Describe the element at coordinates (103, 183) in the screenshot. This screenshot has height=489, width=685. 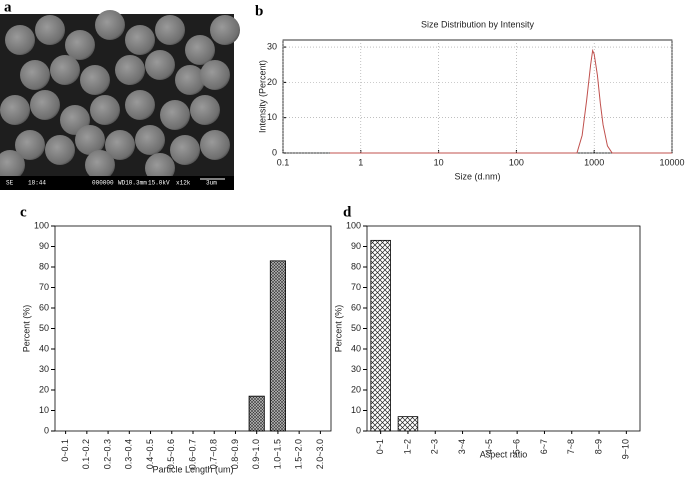
I see `caption-text: 000000` at that location.